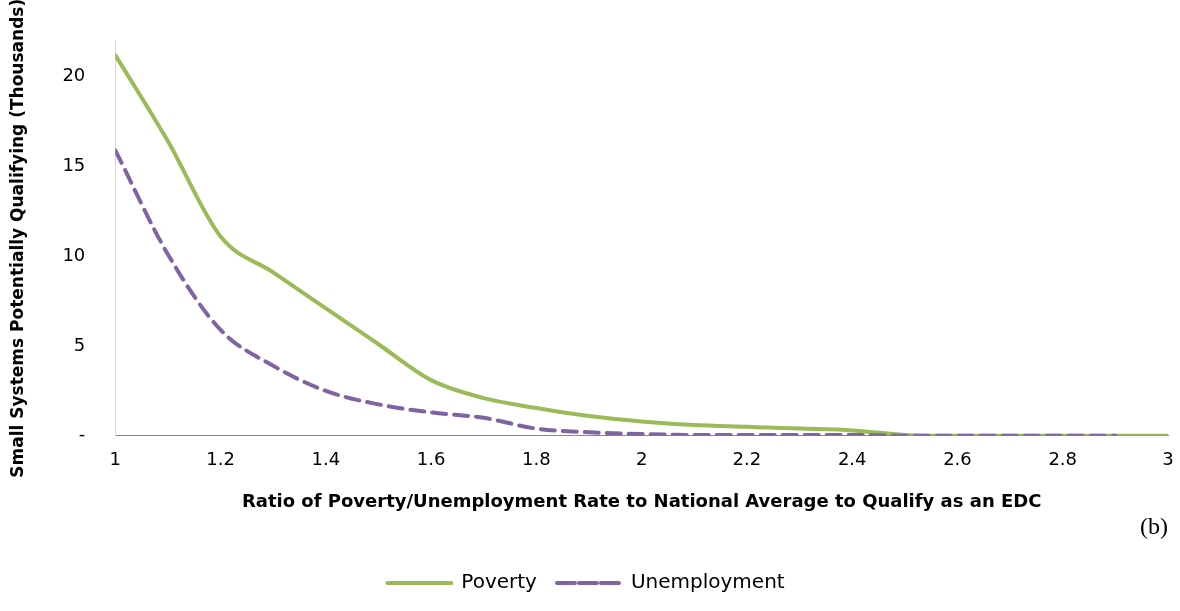  What do you see at coordinates (220, 459) in the screenshot?
I see `x-tick-label: 1.2` at bounding box center [220, 459].